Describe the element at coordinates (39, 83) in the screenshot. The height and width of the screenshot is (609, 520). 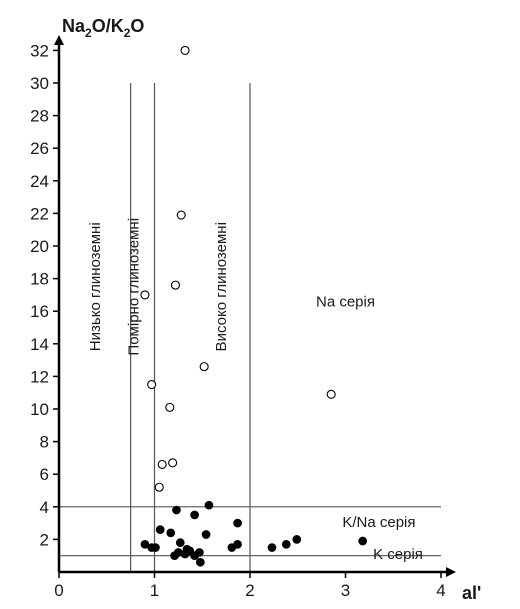
I see `y-tick-label: 30` at that location.